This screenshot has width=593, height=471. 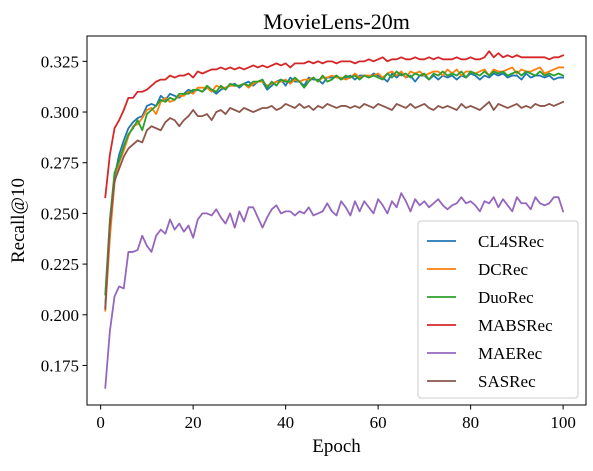 What do you see at coordinates (378, 422) in the screenshot?
I see `x-tick-label: 60` at bounding box center [378, 422].